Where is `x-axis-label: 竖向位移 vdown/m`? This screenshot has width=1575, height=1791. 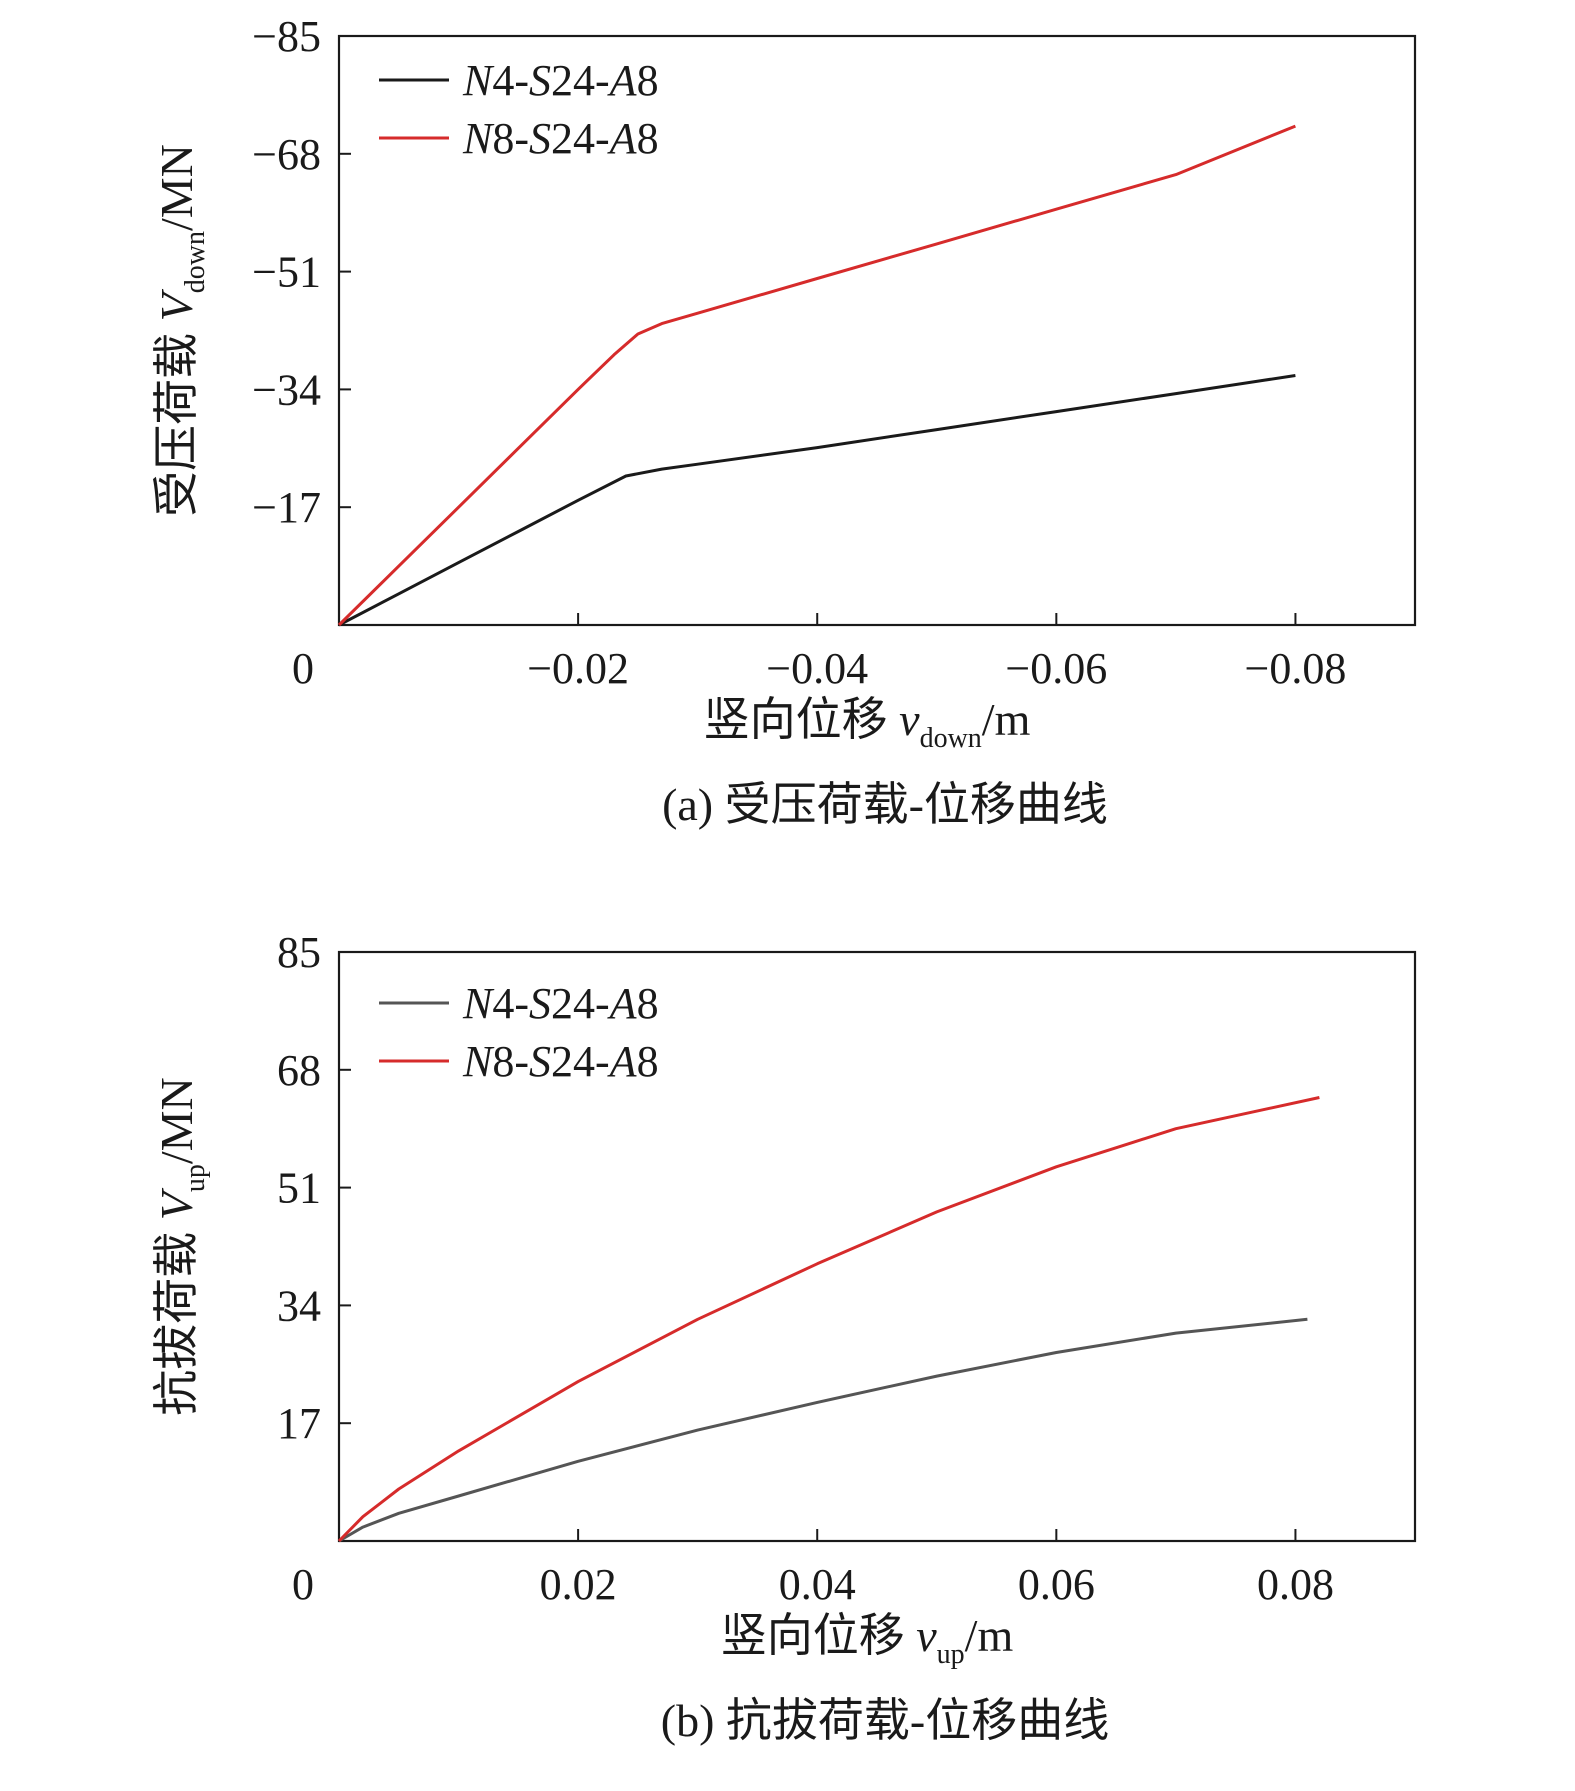
x-axis-label: 竖向位移 vdown/m is located at coordinates (867, 724).